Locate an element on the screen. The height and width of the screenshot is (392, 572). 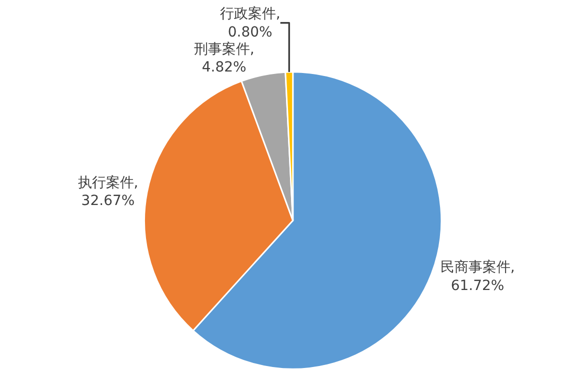
slice-label: 执行案件, 32.67% is located at coordinates (108, 192).